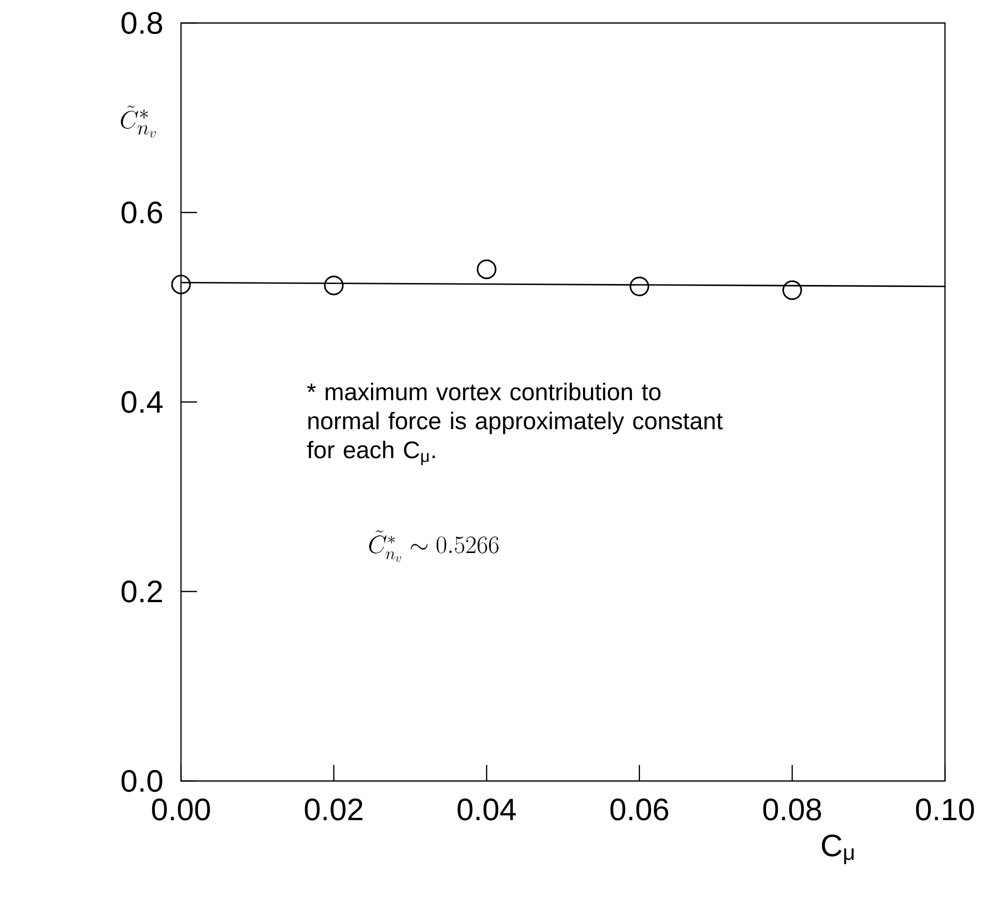 The width and height of the screenshot is (999, 905). Describe the element at coordinates (142, 591) in the screenshot. I see `y-tick-label: 0.2` at that location.